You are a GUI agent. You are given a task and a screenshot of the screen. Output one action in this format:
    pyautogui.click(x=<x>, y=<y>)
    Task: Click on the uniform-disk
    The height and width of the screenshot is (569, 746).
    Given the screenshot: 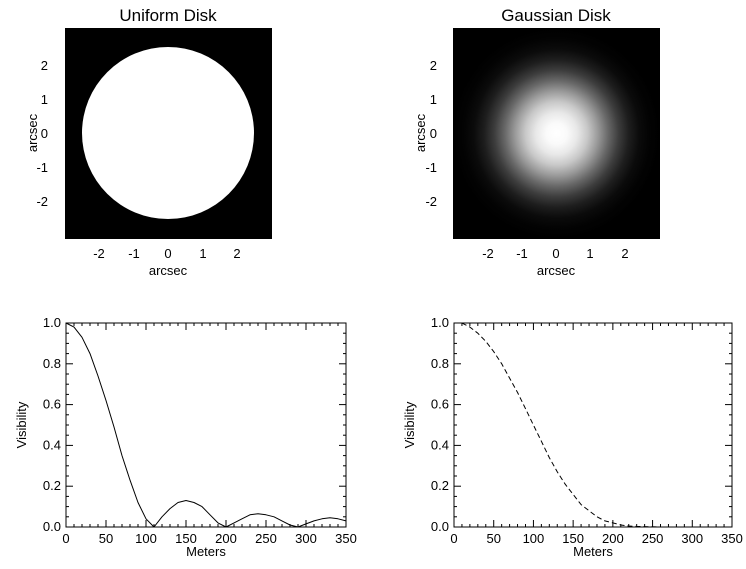 What is the action you would take?
    pyautogui.click(x=168, y=133)
    